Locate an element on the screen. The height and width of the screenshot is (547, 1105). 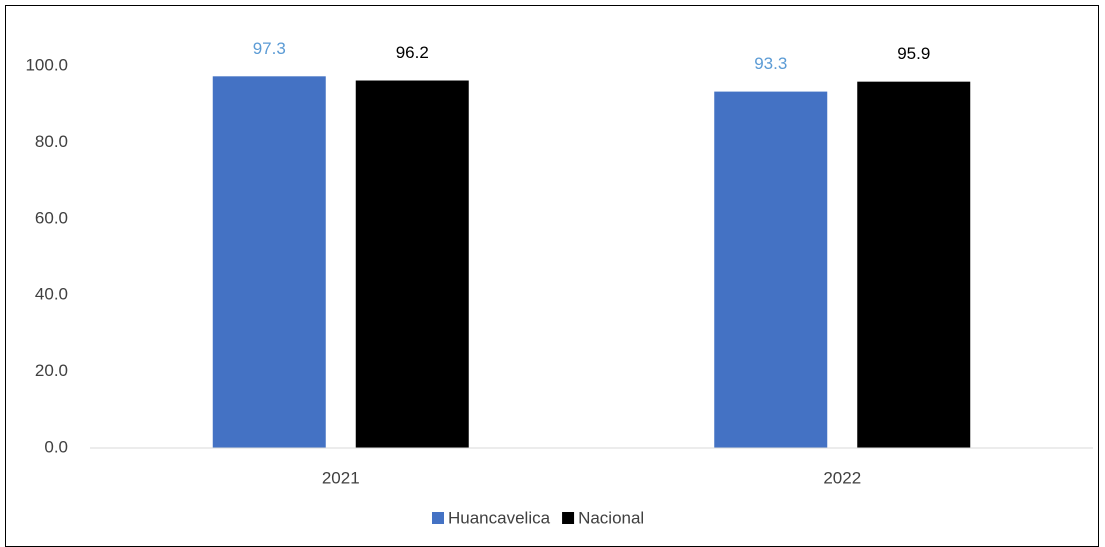
y-tick-label: 40.0 is located at coordinates (51, 294).